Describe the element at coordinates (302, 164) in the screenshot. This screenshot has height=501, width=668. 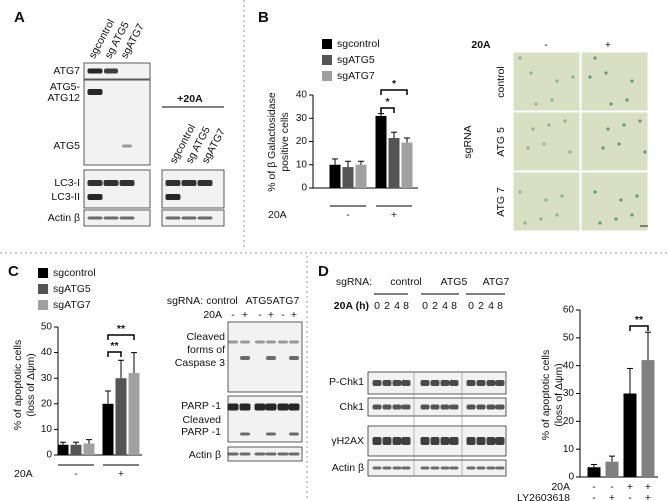
I see `y-tick-label: 10` at that location.